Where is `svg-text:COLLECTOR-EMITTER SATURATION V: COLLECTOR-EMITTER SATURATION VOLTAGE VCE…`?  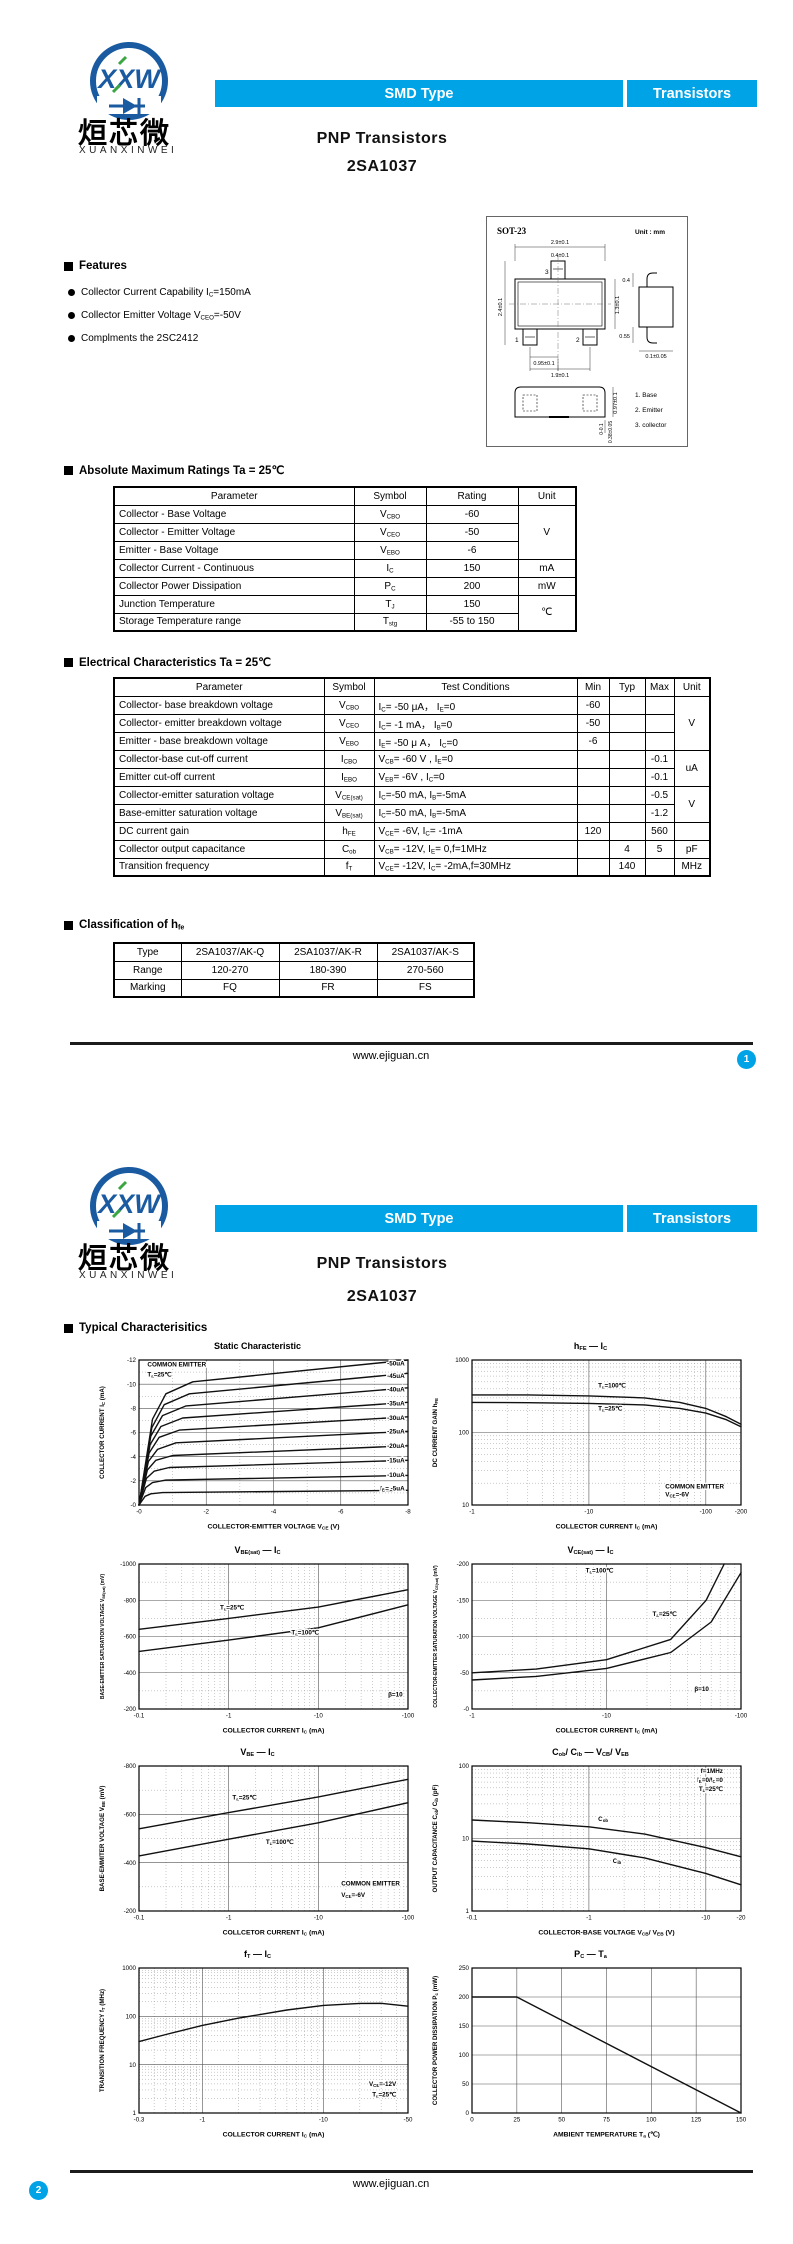
svg-text:COLLECTOR-EMITTER SATURATION V: COLLECTOR-EMITTER SATURATION VOLTAGE VCE… is located at coordinates (436, 1636).